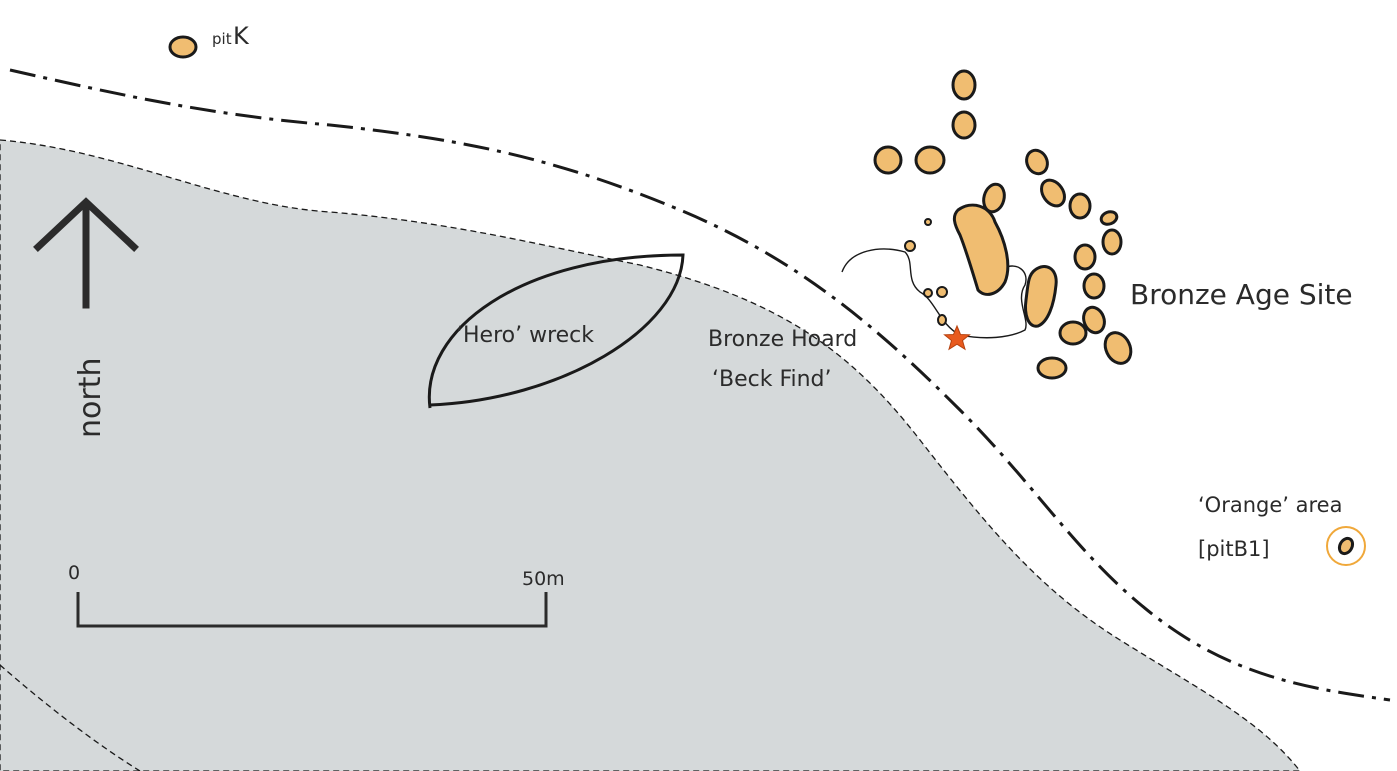 The width and height of the screenshot is (1397, 771). Describe the element at coordinates (70, 717) in the screenshot. I see `lower-edge-line` at that location.